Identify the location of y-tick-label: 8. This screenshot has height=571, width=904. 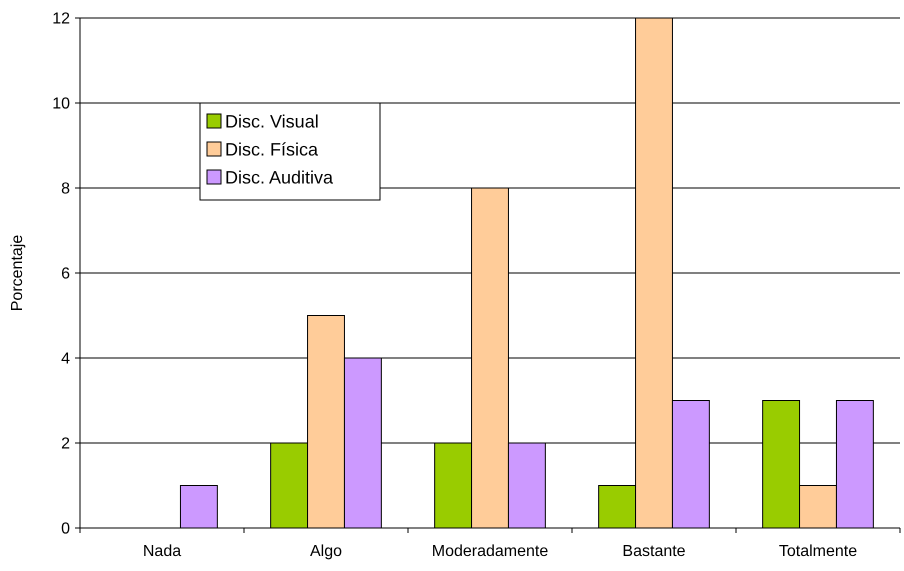
(65, 189).